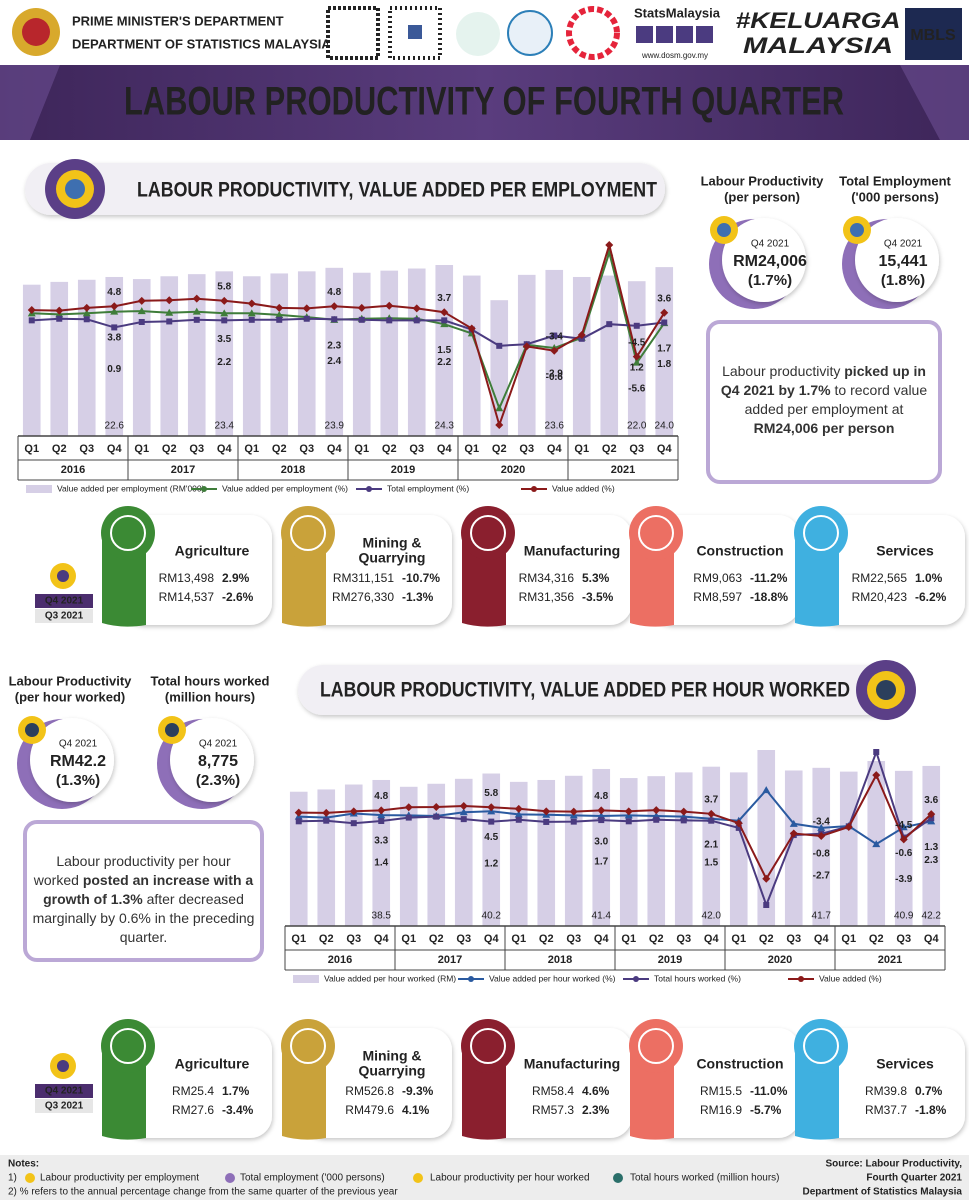 The height and width of the screenshot is (1200, 969). What do you see at coordinates (119, 1178) in the screenshot?
I see `notes-item: Labour productivity per employment` at bounding box center [119, 1178].